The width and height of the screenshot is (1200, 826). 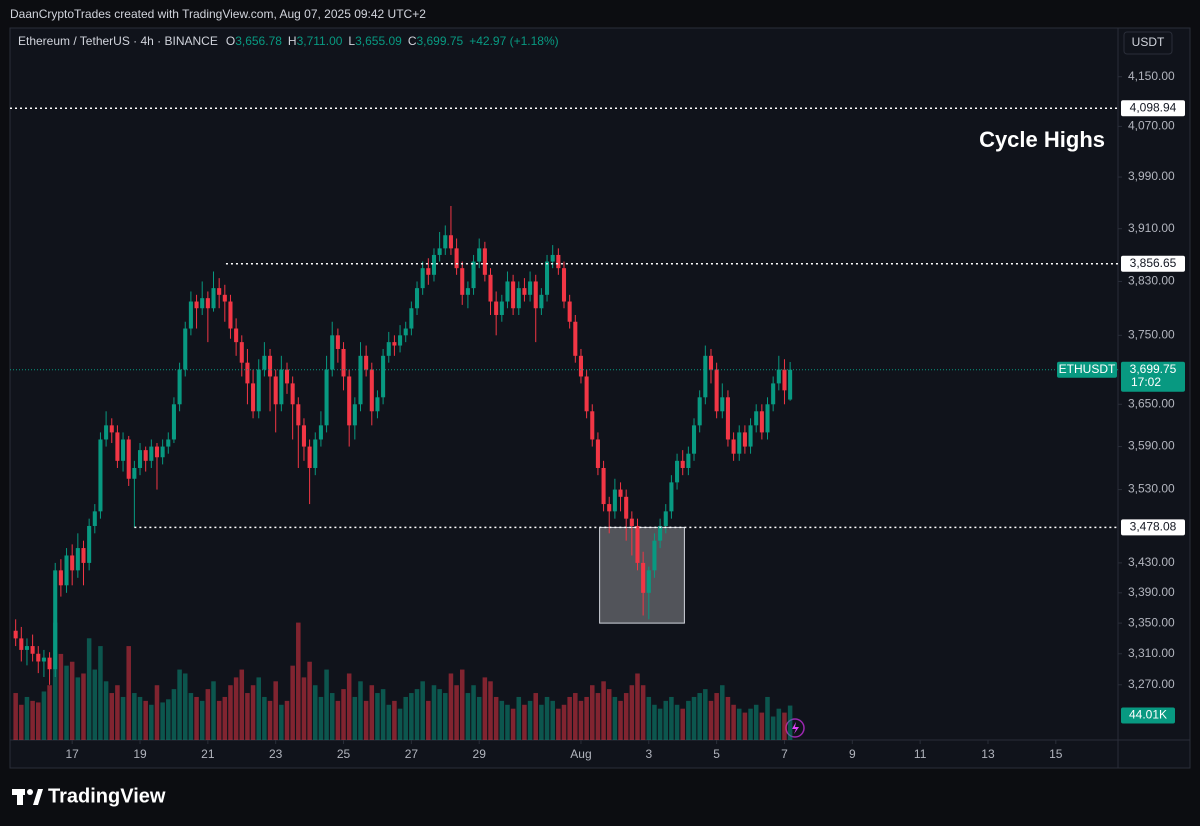 What do you see at coordinates (580, 754) in the screenshot?
I see `x-tick-label: Aug` at bounding box center [580, 754].